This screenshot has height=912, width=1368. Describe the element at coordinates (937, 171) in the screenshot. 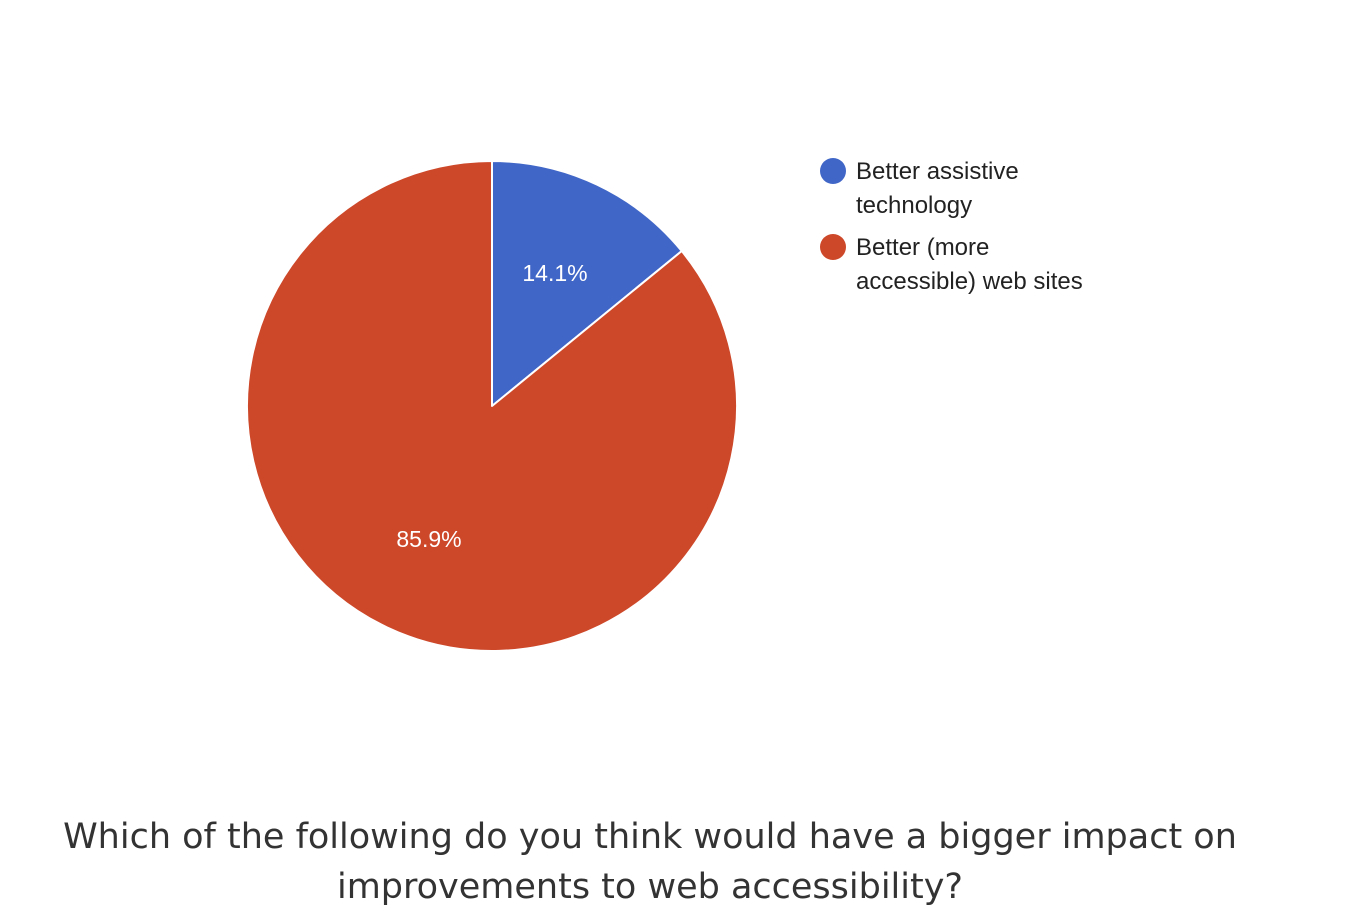

I see `legend-label-1-line-1: Better assistive` at that location.